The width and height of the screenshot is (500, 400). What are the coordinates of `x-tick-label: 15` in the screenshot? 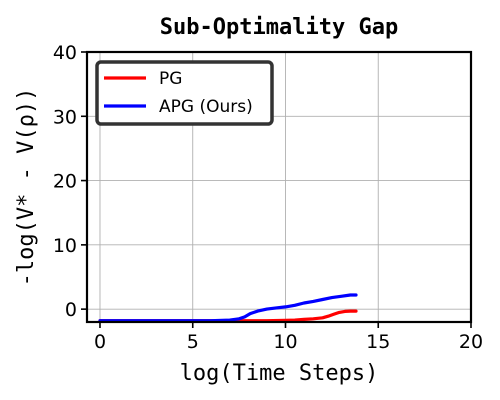 It's located at (378, 342).